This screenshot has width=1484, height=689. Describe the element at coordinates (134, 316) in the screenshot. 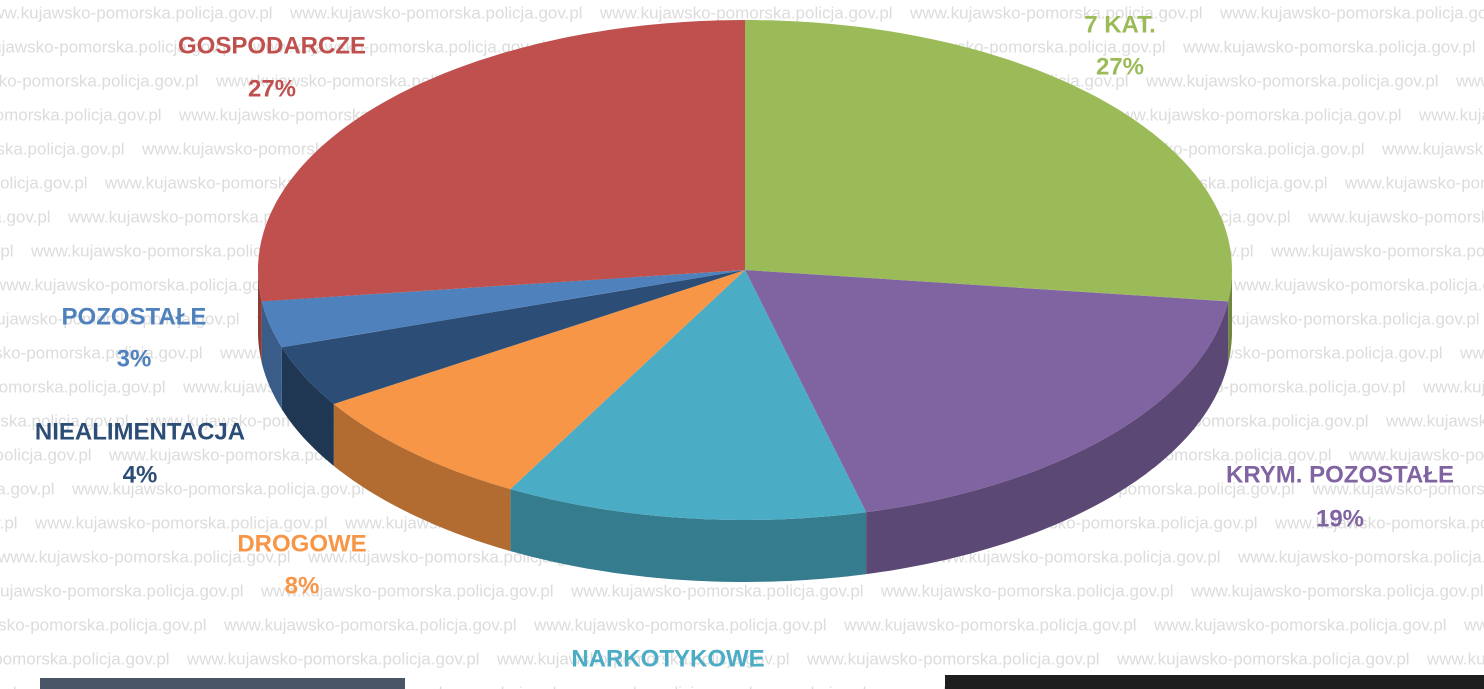

I see `category-label: POZOSTAŁE` at that location.